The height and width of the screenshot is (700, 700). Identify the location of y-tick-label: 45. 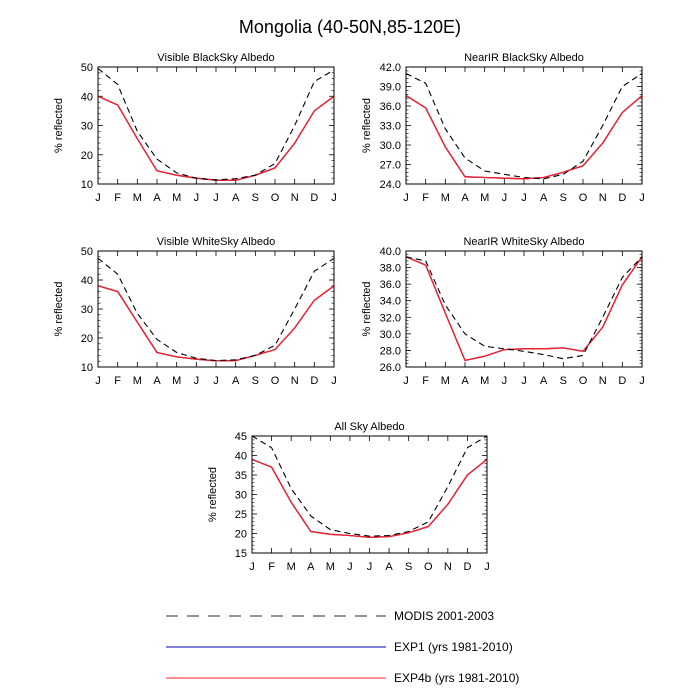
(241, 437).